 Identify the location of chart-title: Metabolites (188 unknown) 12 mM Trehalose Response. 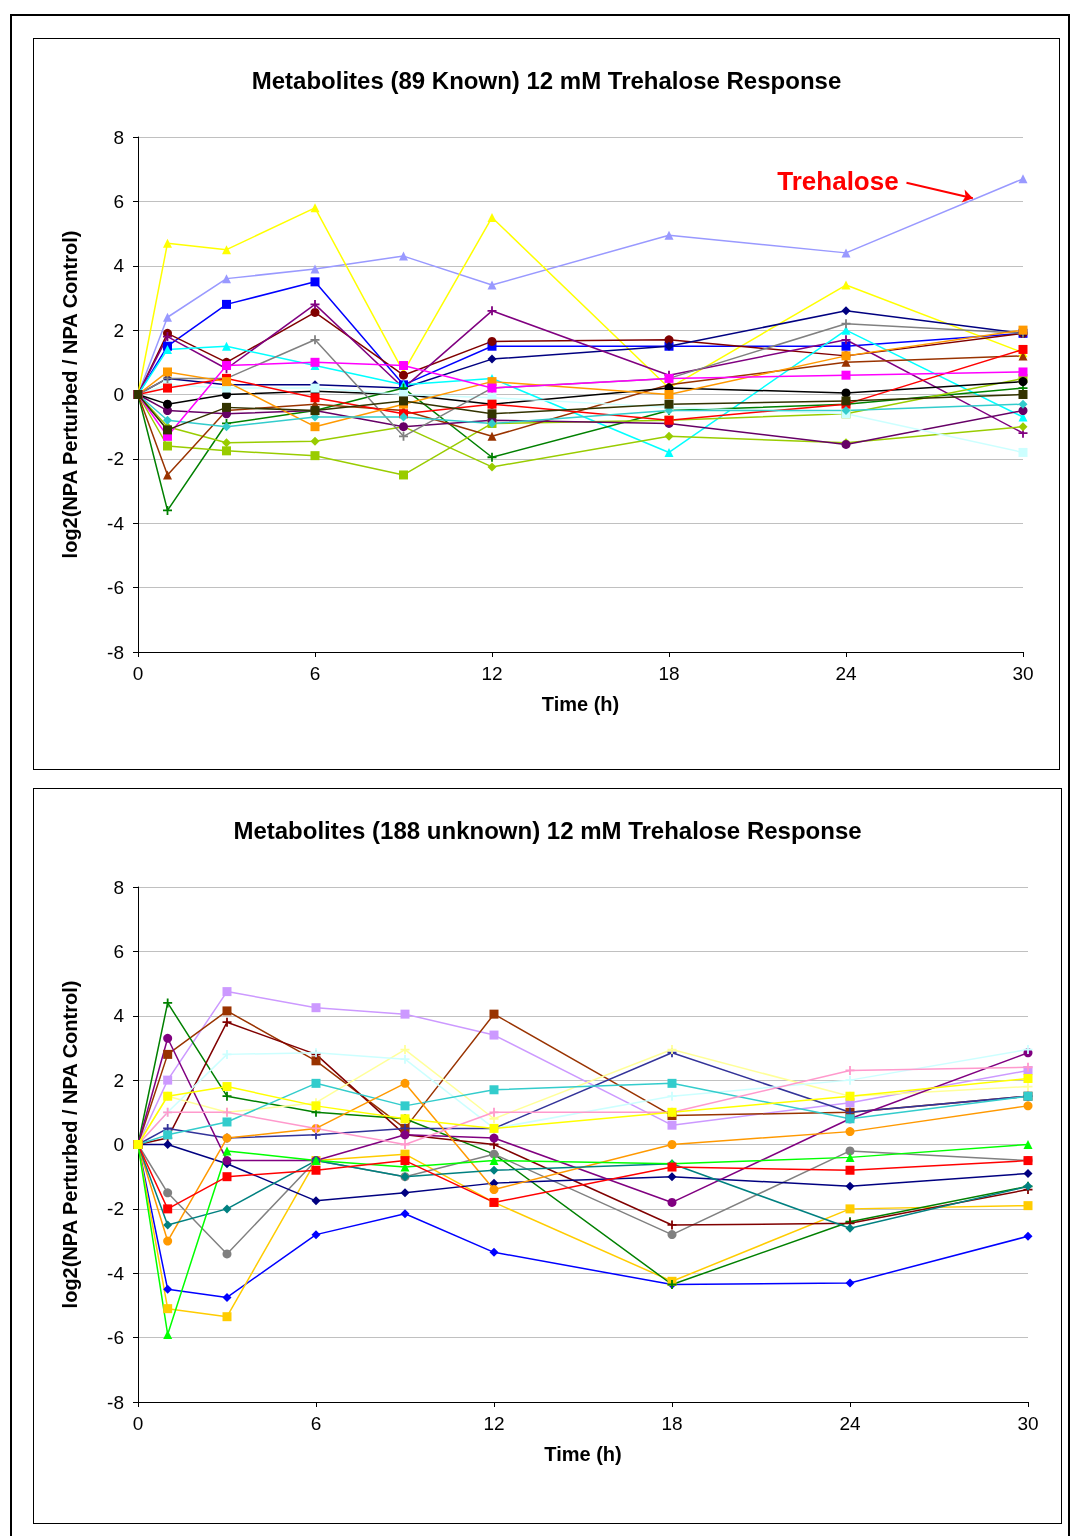
(547, 830).